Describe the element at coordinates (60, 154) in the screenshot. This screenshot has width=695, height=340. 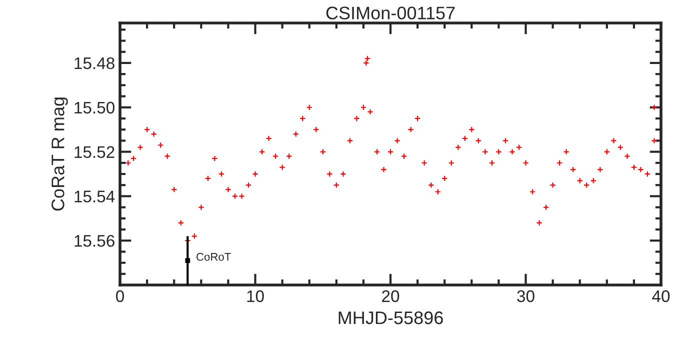
I see `y-axis-title: CoRaT R mag` at that location.